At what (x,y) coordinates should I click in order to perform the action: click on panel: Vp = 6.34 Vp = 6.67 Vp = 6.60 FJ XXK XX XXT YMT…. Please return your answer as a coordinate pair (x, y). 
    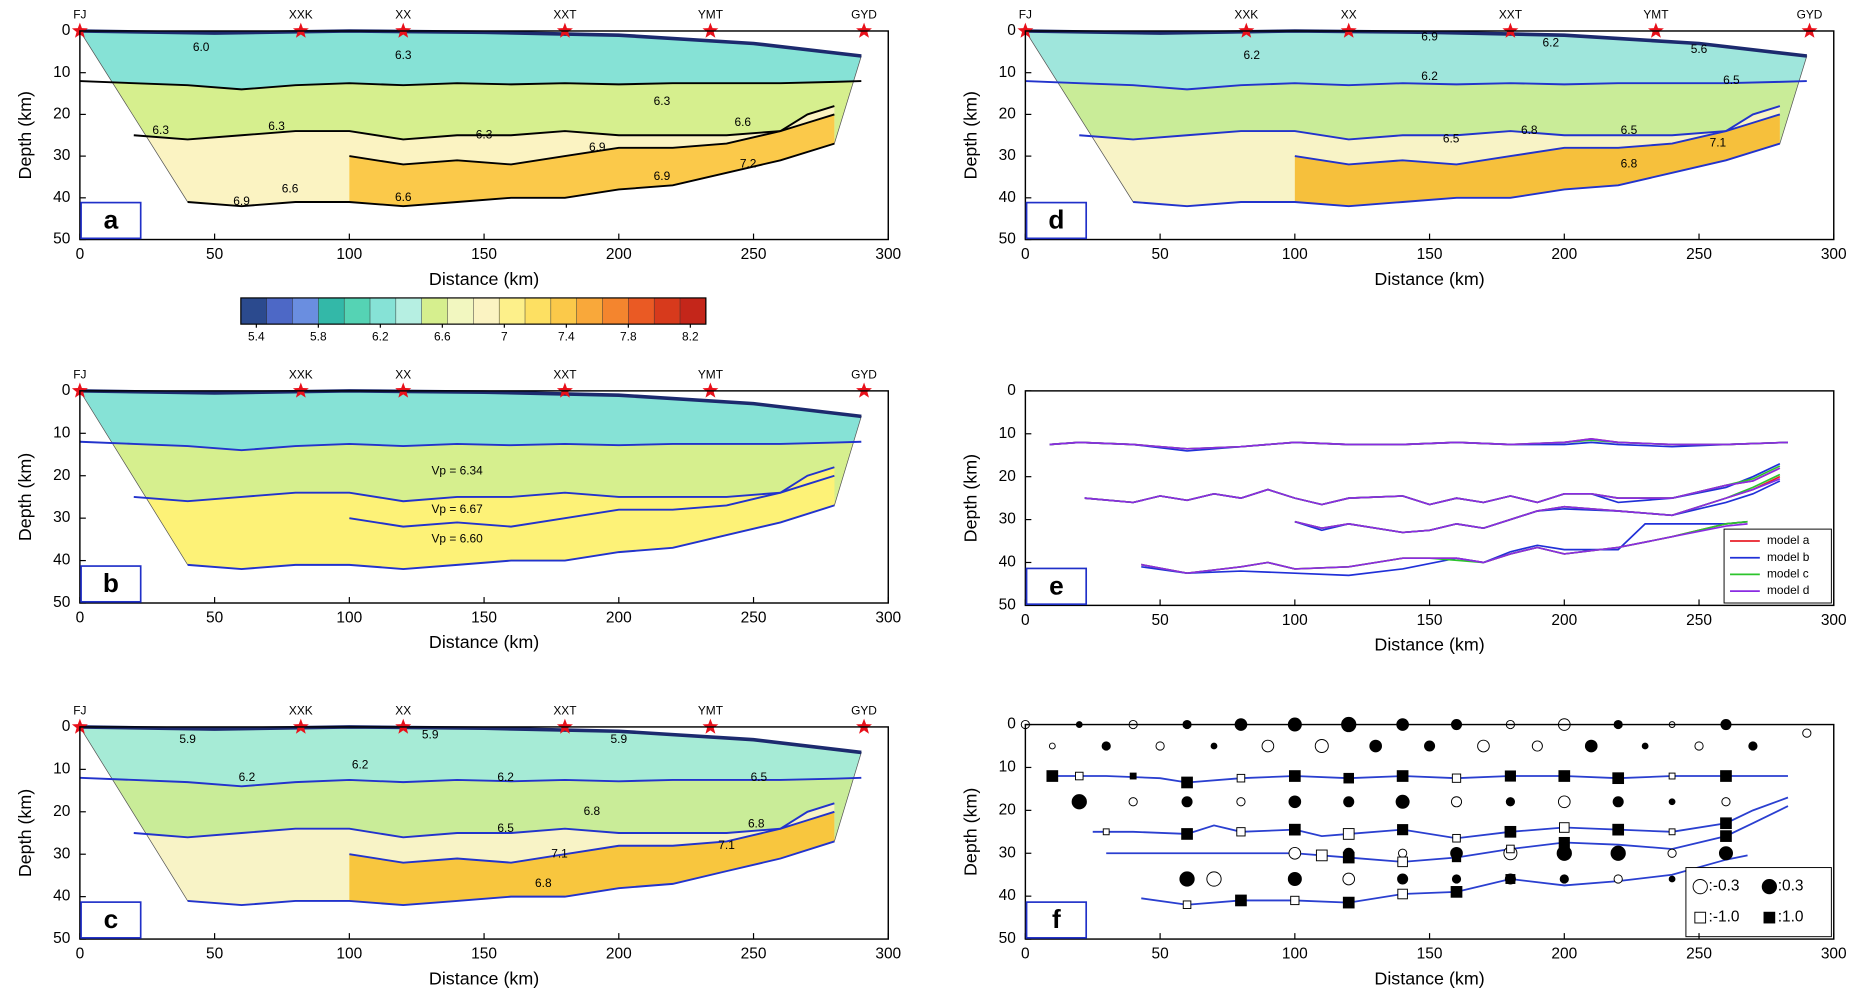
    Looking at the image, I should click on (458, 510).